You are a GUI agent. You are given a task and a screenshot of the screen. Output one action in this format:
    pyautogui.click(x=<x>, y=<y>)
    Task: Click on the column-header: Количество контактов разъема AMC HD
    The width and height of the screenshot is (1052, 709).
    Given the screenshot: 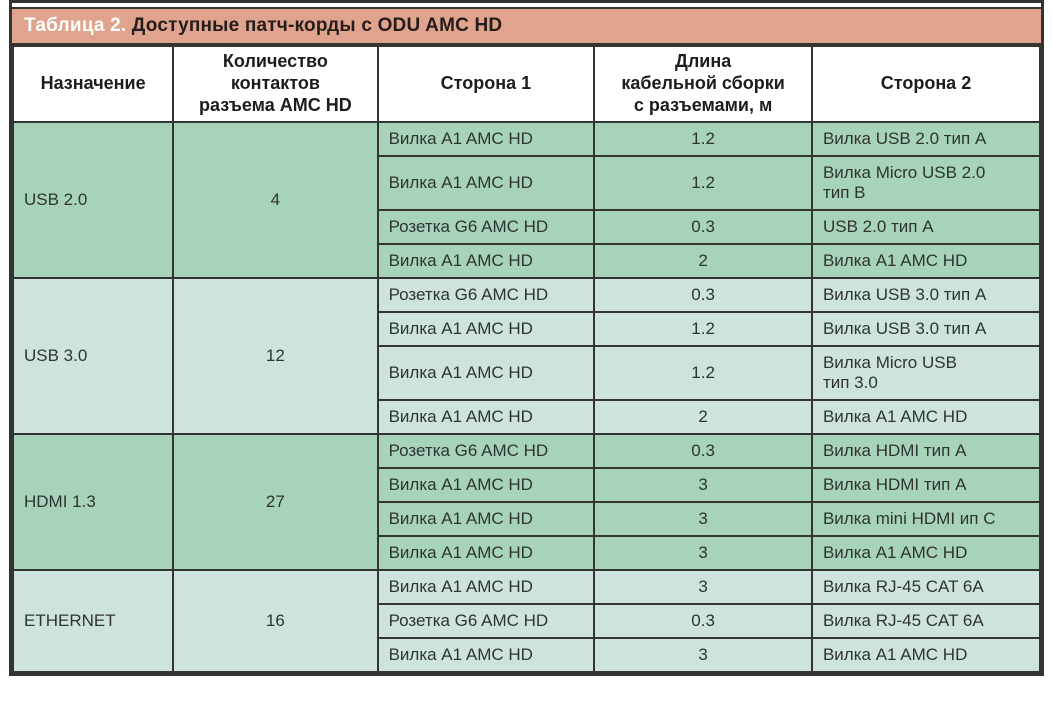 What is the action you would take?
    pyautogui.click(x=275, y=84)
    